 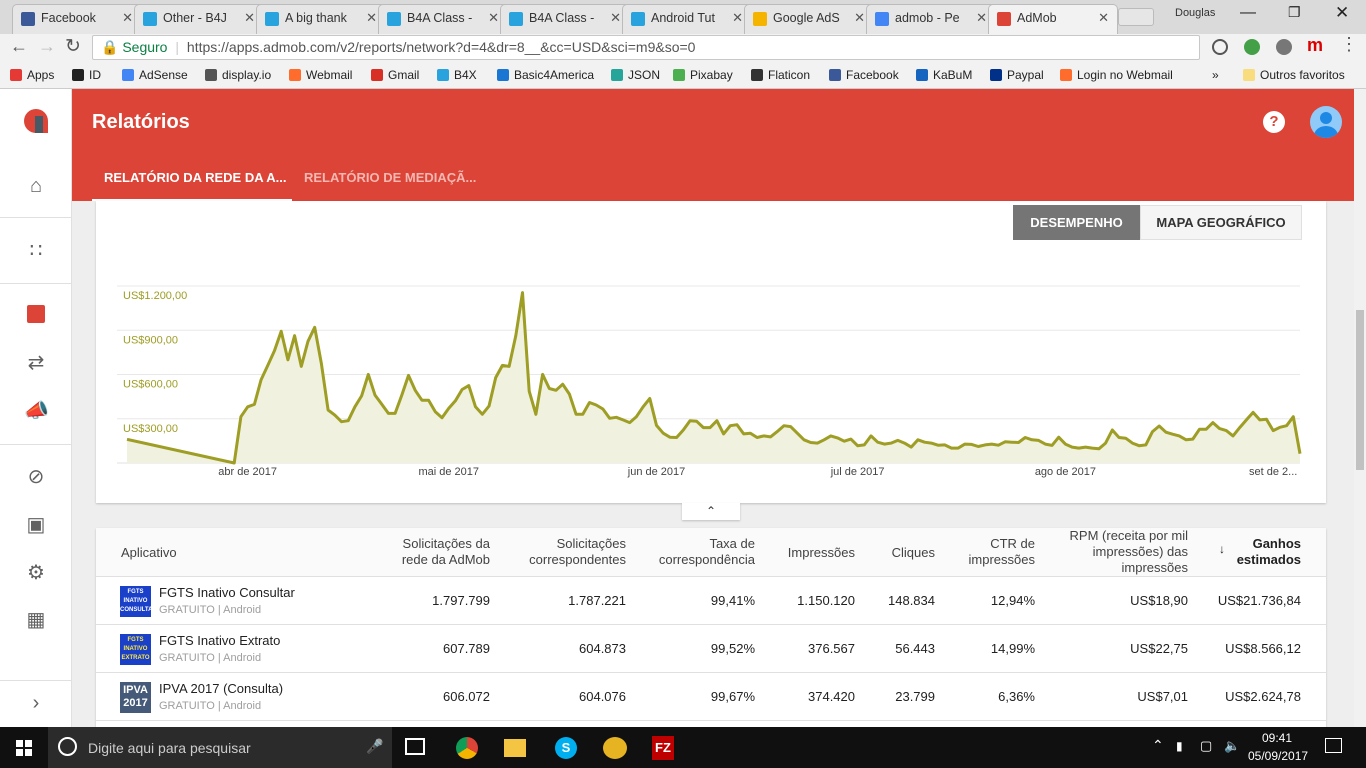 What do you see at coordinates (1315, 45) in the screenshot?
I see `extension-m-icon: m` at bounding box center [1315, 45].